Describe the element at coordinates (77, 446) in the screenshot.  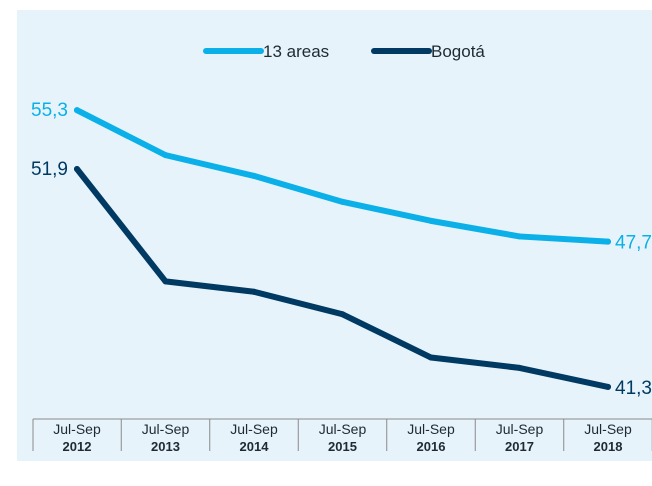
I see `x-tick-year: 2012` at that location.